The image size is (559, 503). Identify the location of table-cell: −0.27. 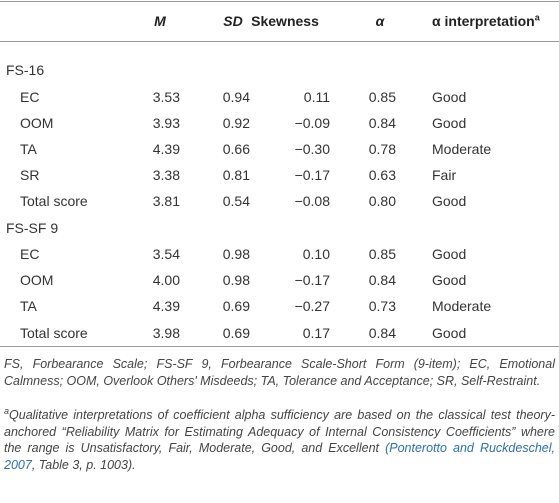
(312, 306).